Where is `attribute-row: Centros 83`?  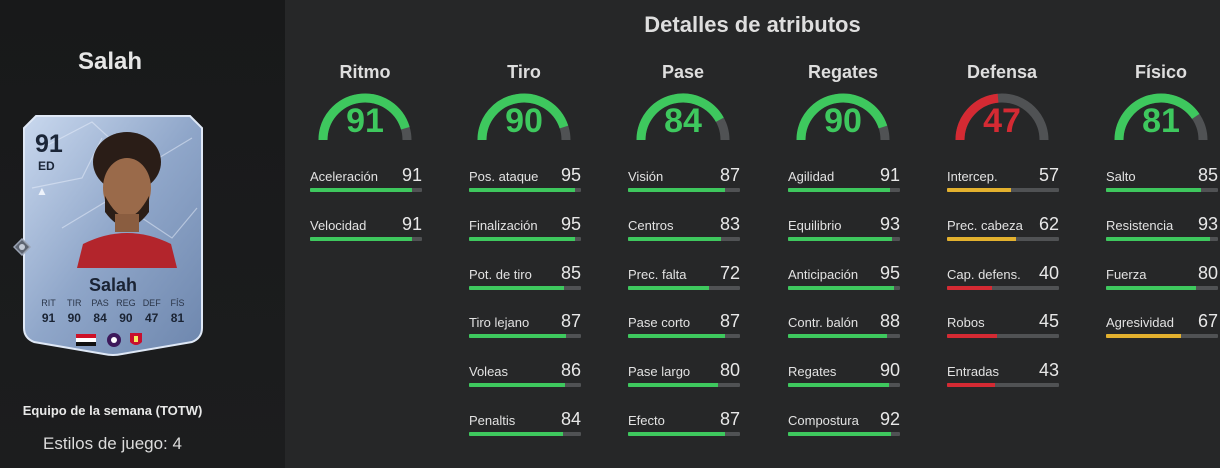 attribute-row: Centros 83 is located at coordinates (684, 240).